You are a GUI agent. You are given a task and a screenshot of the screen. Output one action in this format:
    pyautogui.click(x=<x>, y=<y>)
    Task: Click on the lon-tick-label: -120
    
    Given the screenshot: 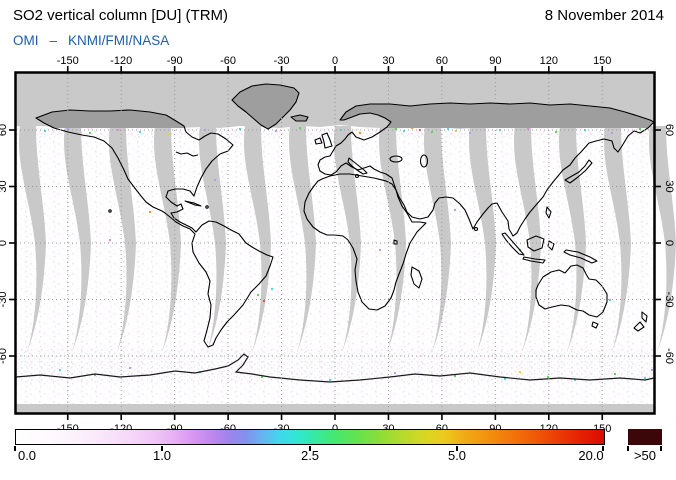 What is the action you would take?
    pyautogui.click(x=121, y=61)
    